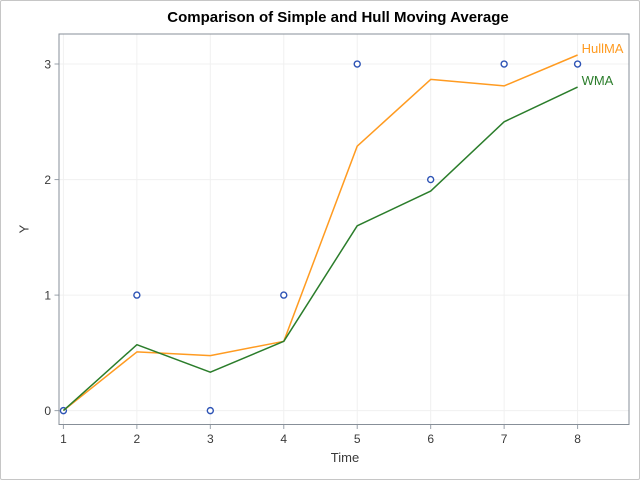 Image resolution: width=640 pixels, height=480 pixels. Describe the element at coordinates (504, 439) in the screenshot. I see `x-tick-label: 7` at that location.